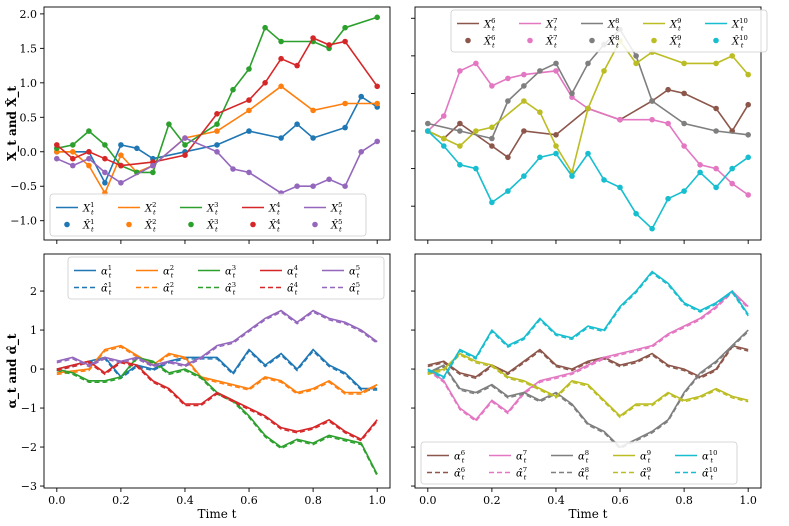 The width and height of the screenshot is (789, 526). I want to click on series-line-X9, so click(588, 107).